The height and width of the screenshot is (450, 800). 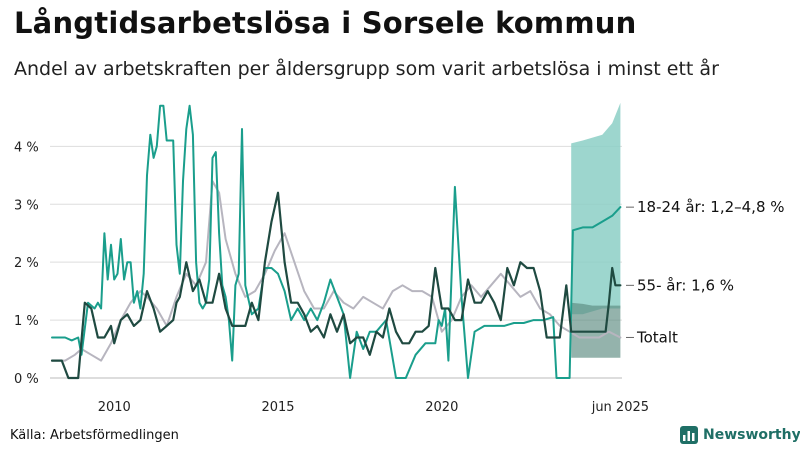 I want to click on older-confidence-band, so click(x=596, y=330).